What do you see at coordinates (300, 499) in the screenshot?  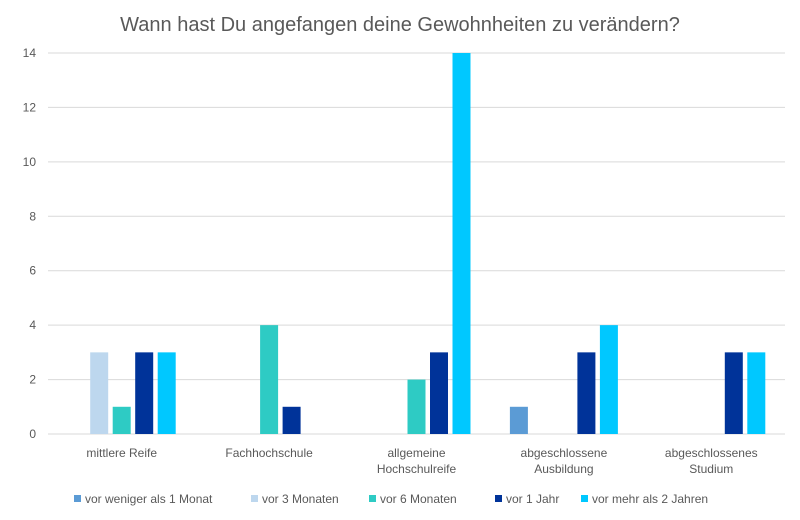 I see `legend-label: vor 3 Monaten` at bounding box center [300, 499].